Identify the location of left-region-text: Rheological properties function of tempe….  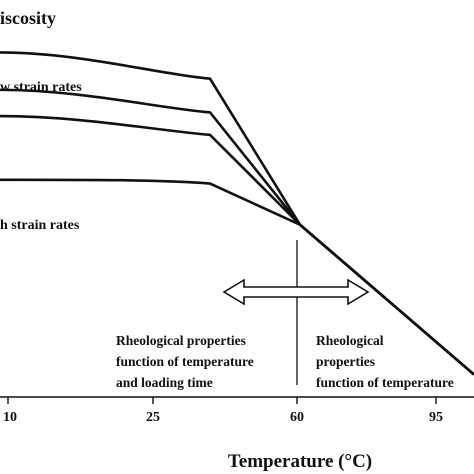
(185, 361).